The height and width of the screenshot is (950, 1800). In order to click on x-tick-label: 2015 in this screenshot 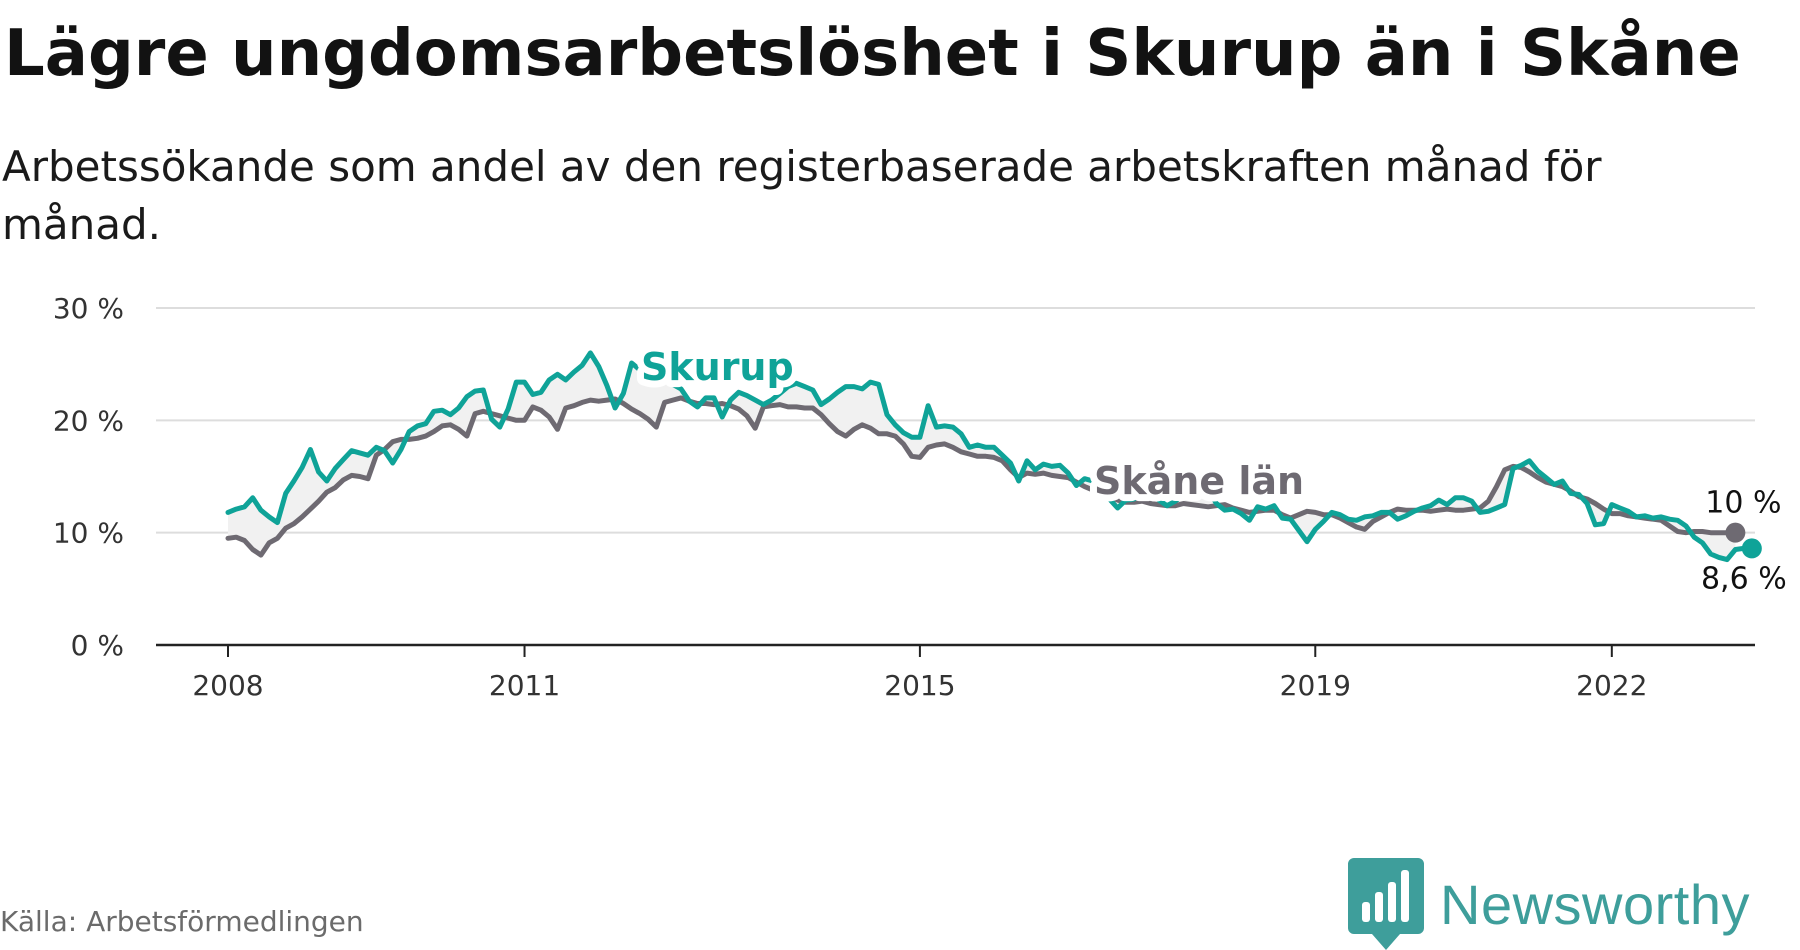, I will do `click(919, 685)`.